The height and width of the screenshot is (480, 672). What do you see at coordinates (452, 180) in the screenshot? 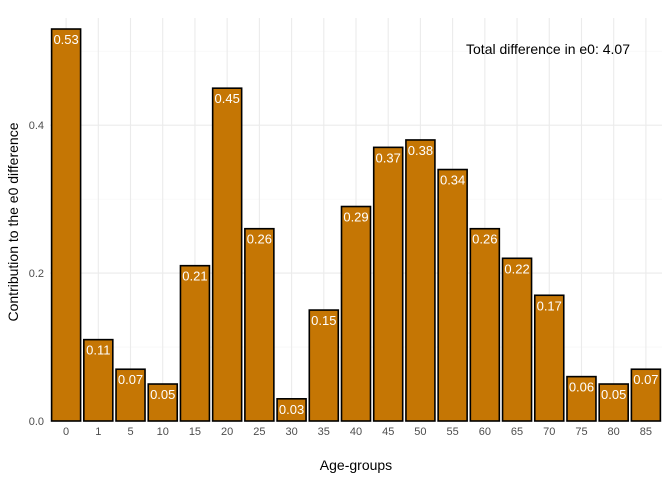
I see `bar-value-label: 0.34` at bounding box center [452, 180].